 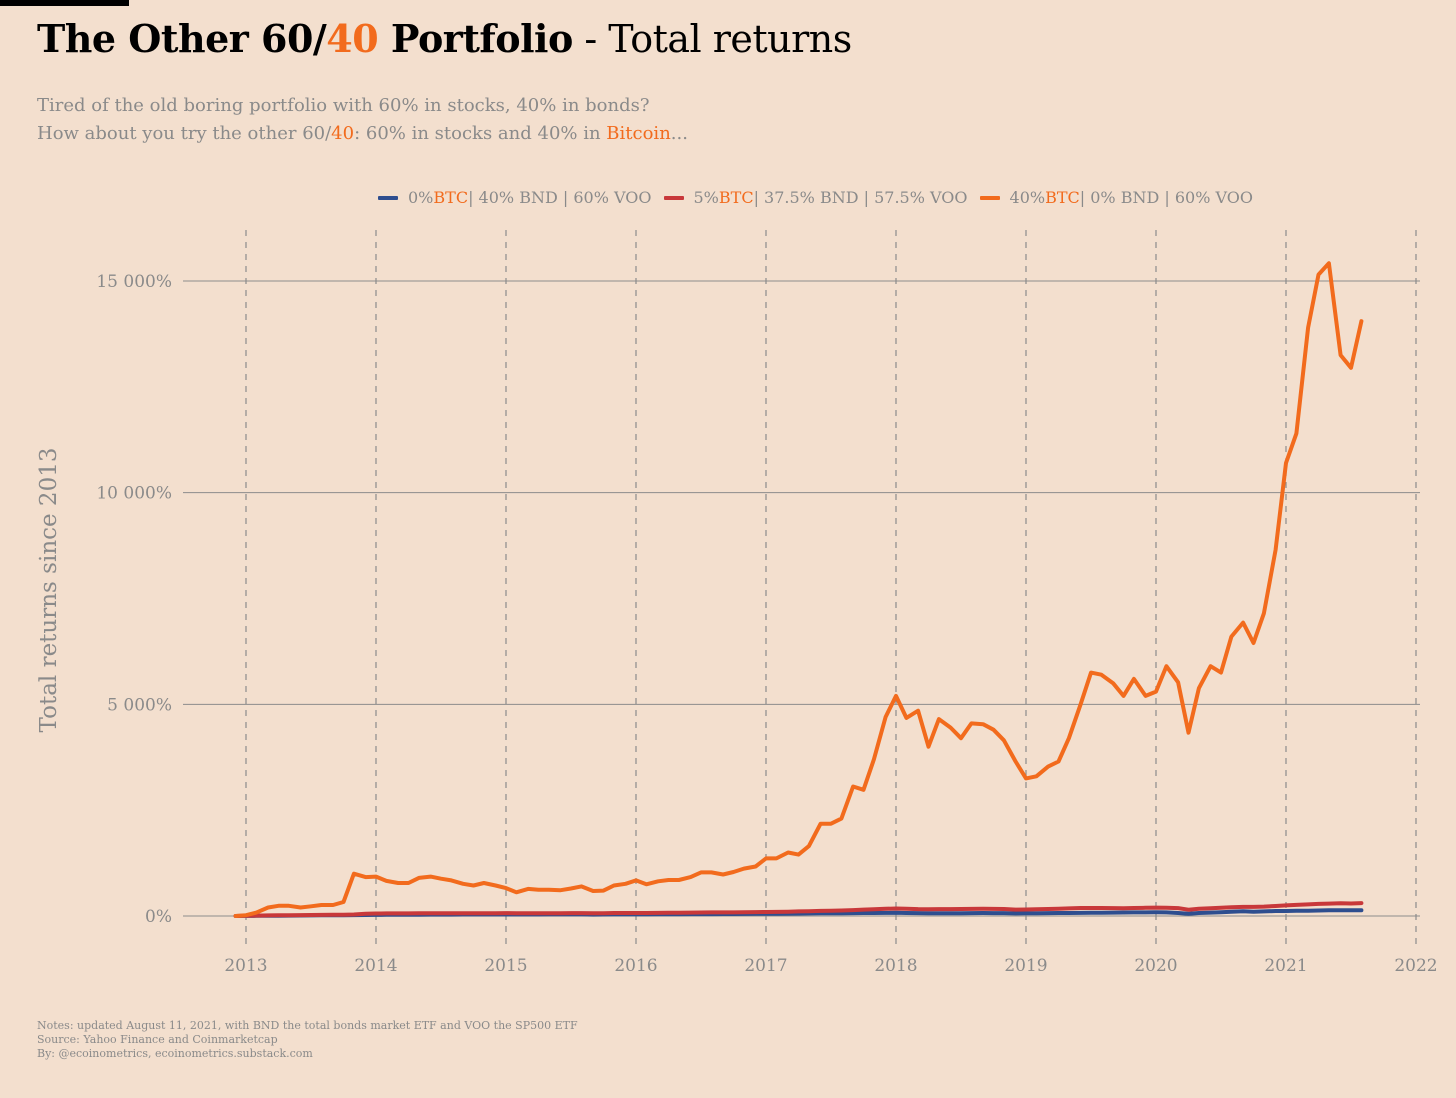 What do you see at coordinates (158, 917) in the screenshot?
I see `y-tick-label-0: 0%` at bounding box center [158, 917].